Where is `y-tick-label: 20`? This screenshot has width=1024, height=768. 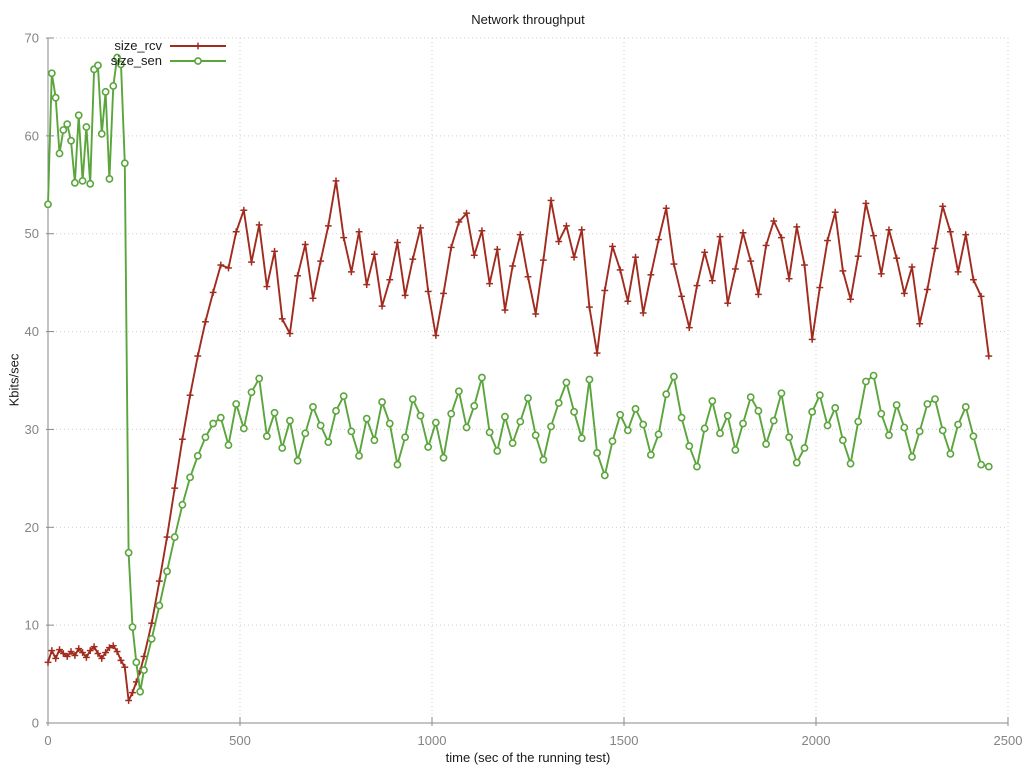 y-tick-label: 20 is located at coordinates (32, 527).